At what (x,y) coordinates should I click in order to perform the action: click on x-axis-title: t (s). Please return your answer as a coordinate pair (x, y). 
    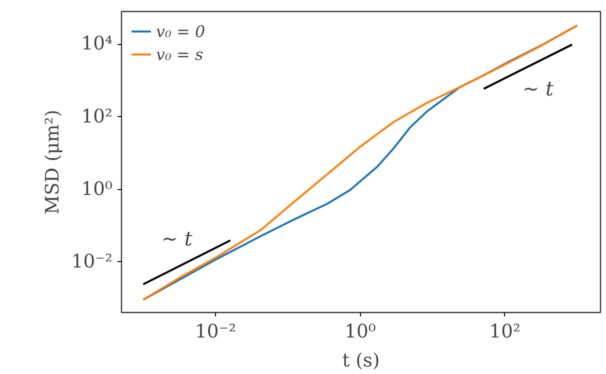
    Looking at the image, I should click on (361, 361).